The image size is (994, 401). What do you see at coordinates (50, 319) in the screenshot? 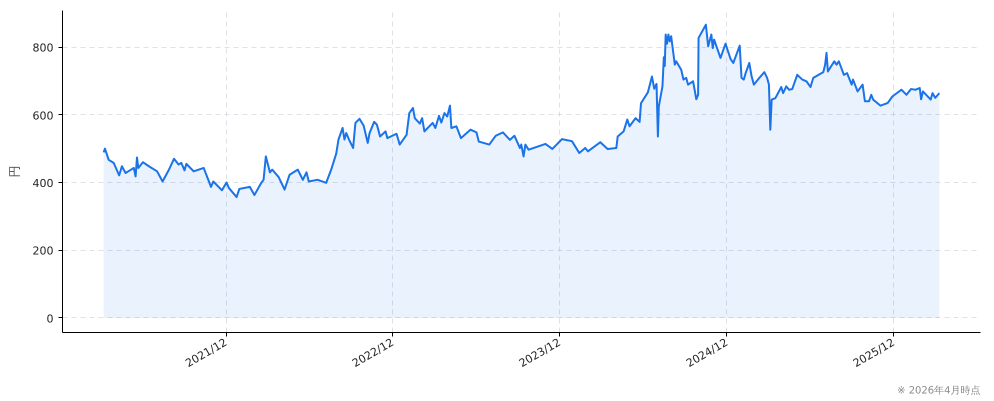
I see `y-tick-label: 0` at bounding box center [50, 319].